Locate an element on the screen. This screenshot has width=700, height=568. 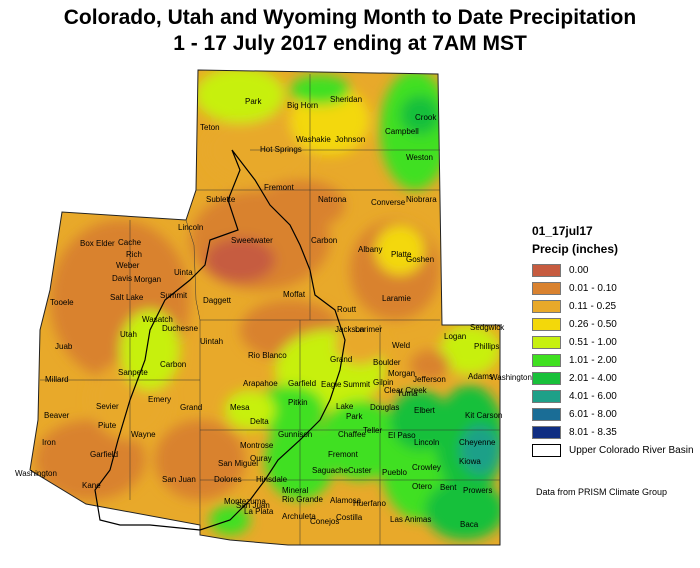
county-label: Hot Springs is located at coordinates (281, 149).